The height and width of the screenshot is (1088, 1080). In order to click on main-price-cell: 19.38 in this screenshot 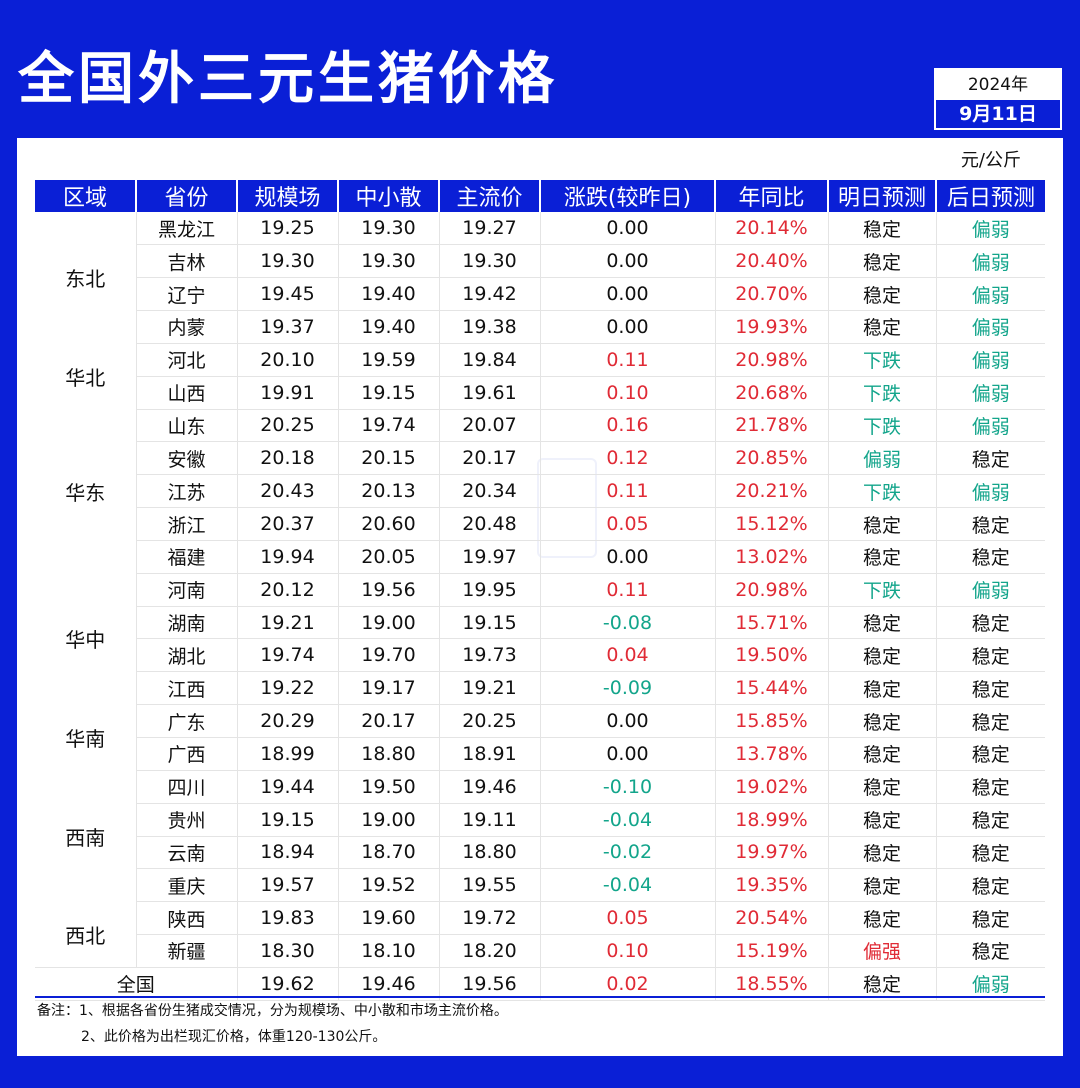, I will do `click(489, 327)`.